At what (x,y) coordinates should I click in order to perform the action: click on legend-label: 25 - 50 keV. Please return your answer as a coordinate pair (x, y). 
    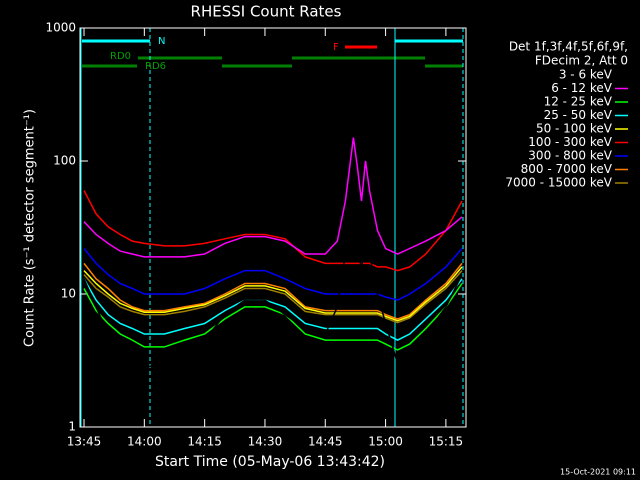
    Looking at the image, I should click on (578, 115).